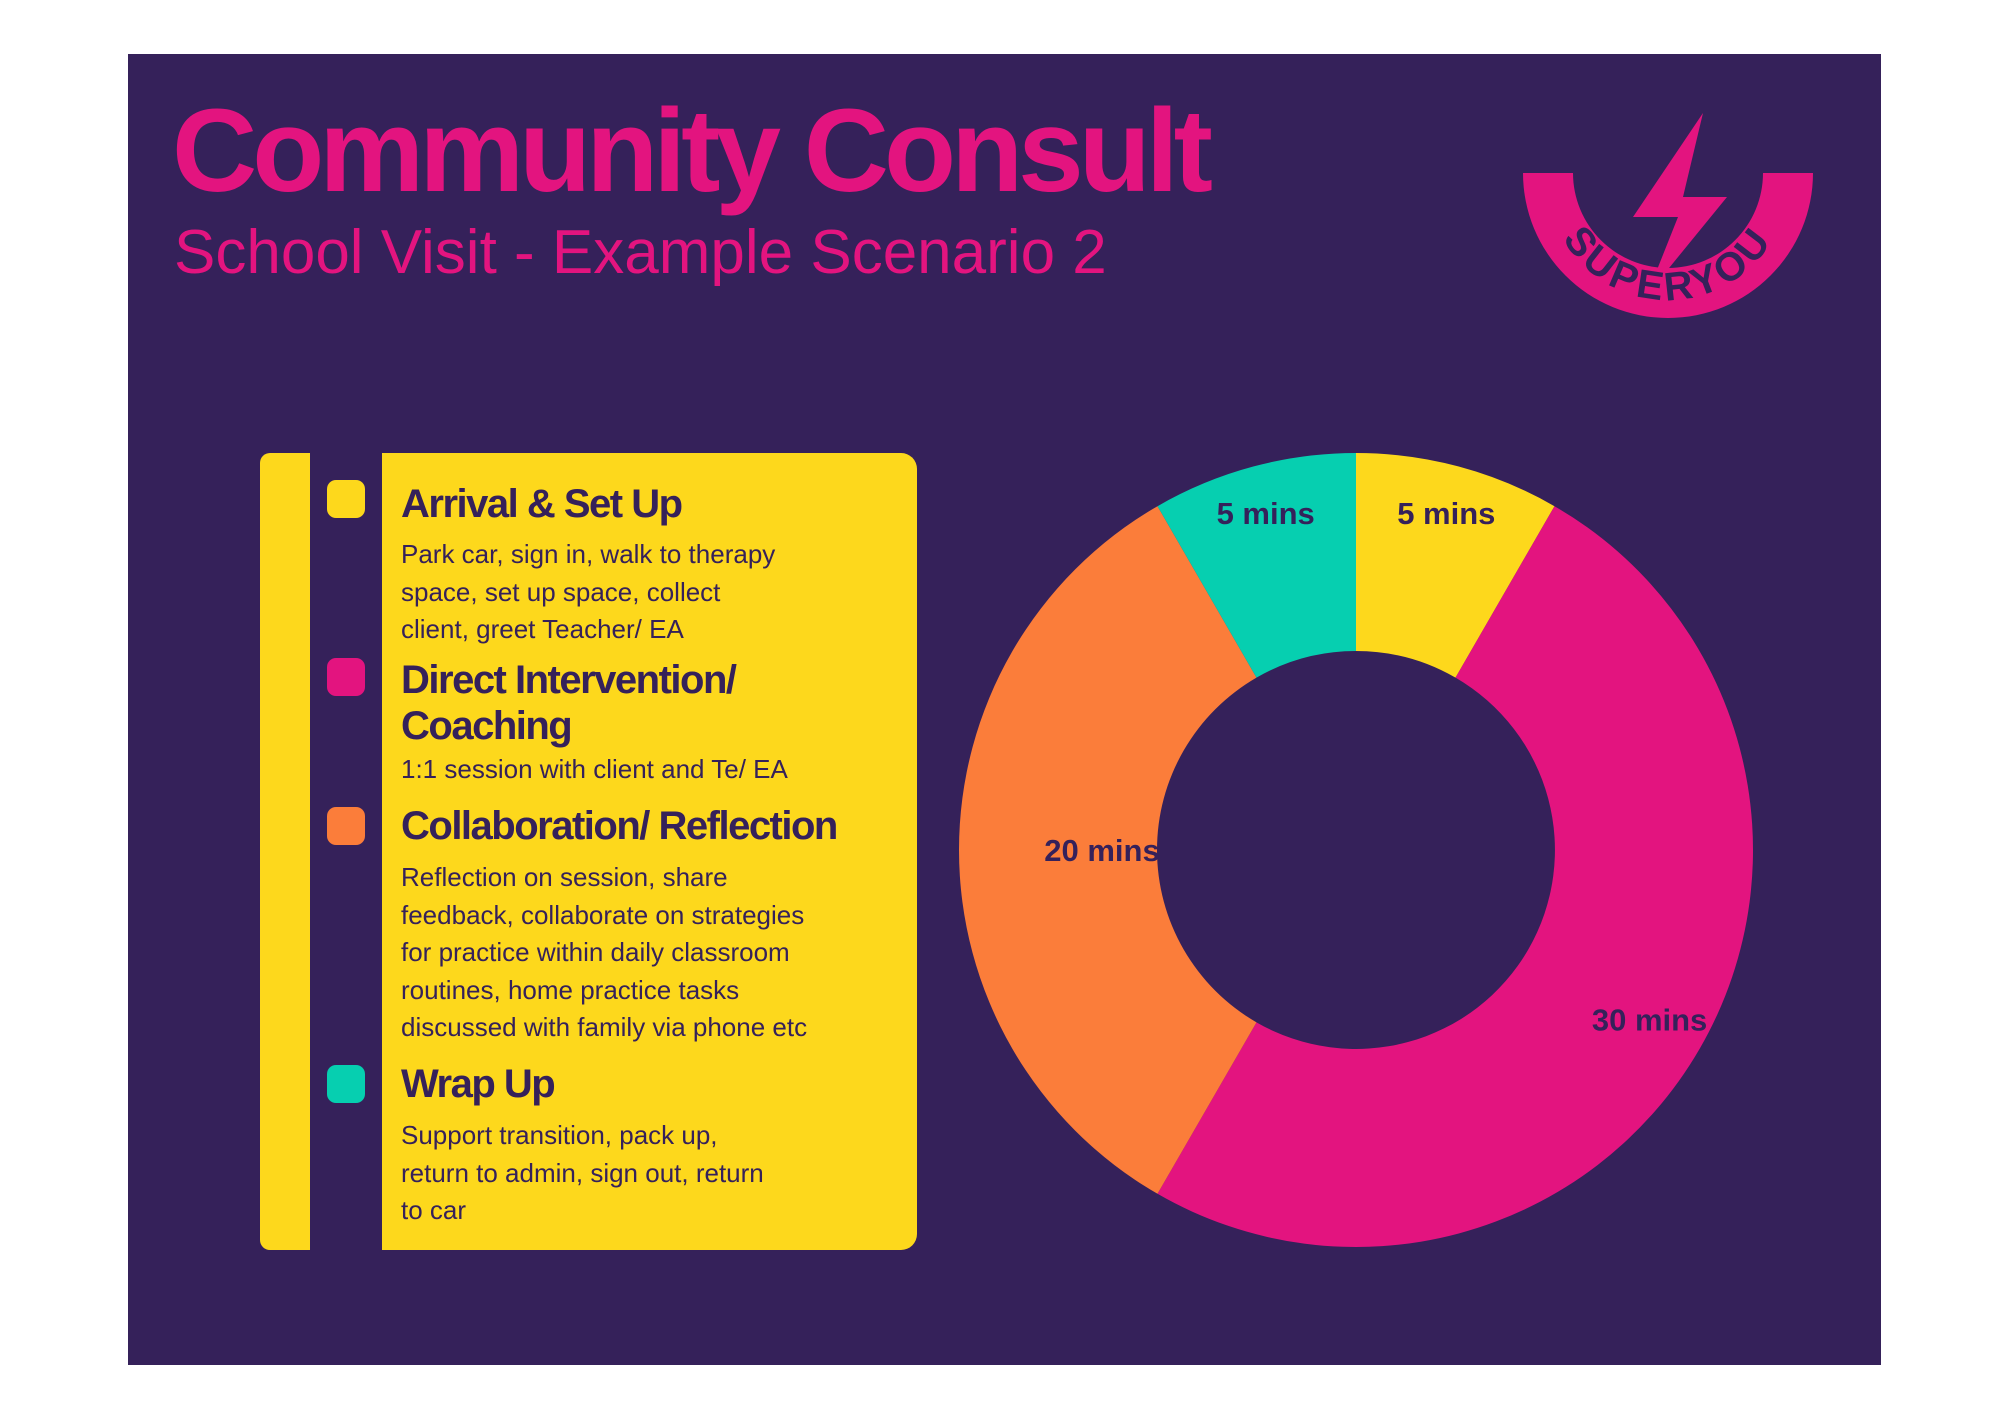 The width and height of the screenshot is (2000, 1414). I want to click on legend-stripe, so click(285, 851).